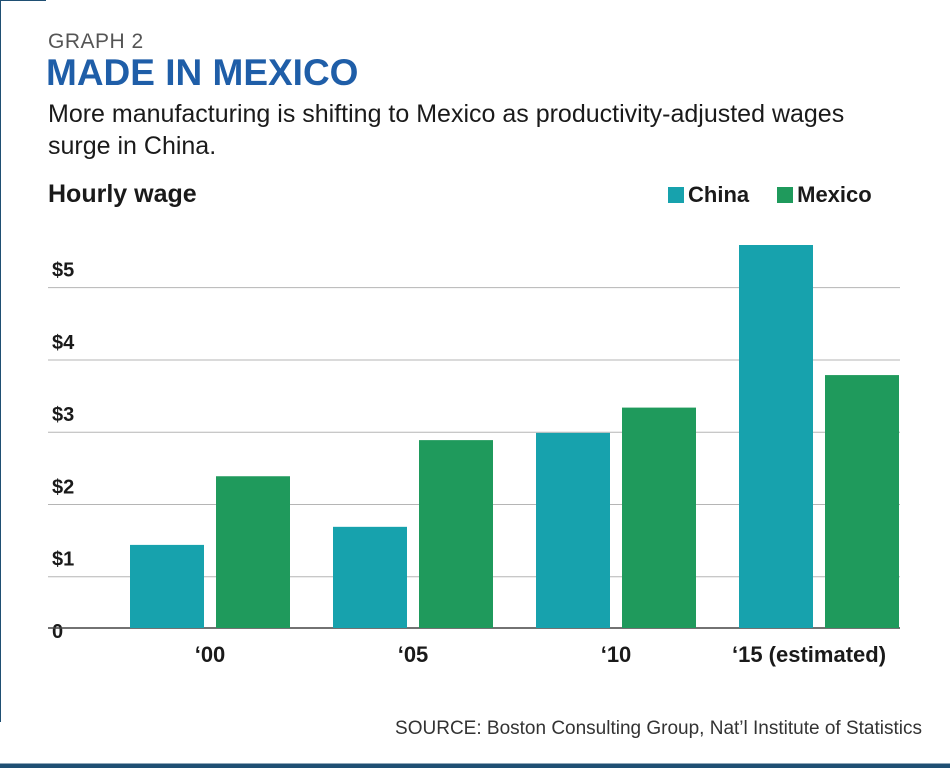  Describe the element at coordinates (616, 654) in the screenshot. I see `x-tick-label: ‘10` at that location.